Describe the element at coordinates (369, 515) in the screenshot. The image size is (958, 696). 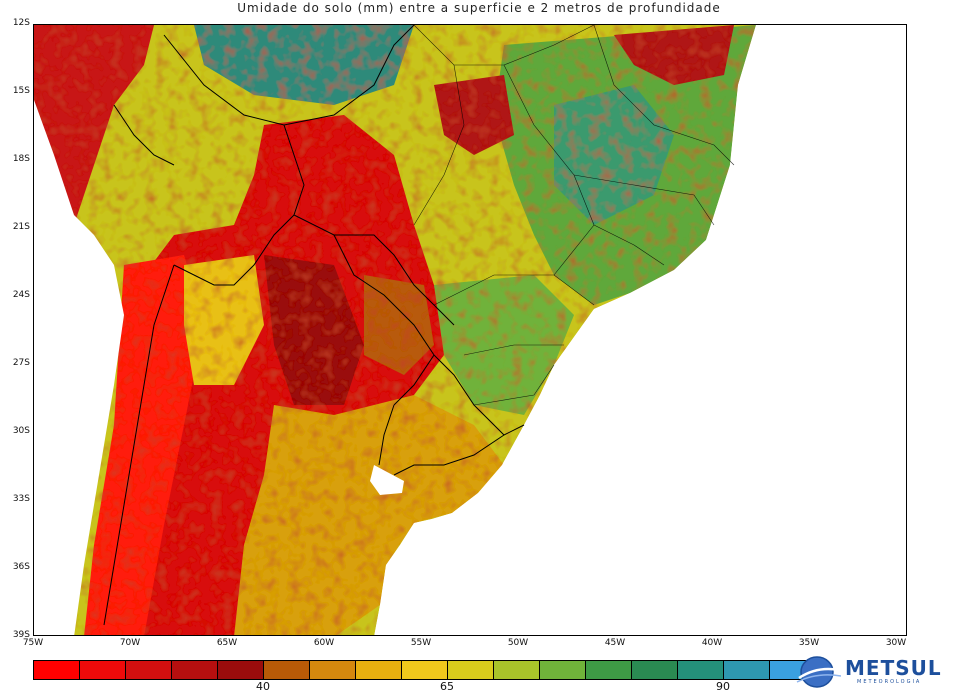
I see `orange-zone-south` at that location.